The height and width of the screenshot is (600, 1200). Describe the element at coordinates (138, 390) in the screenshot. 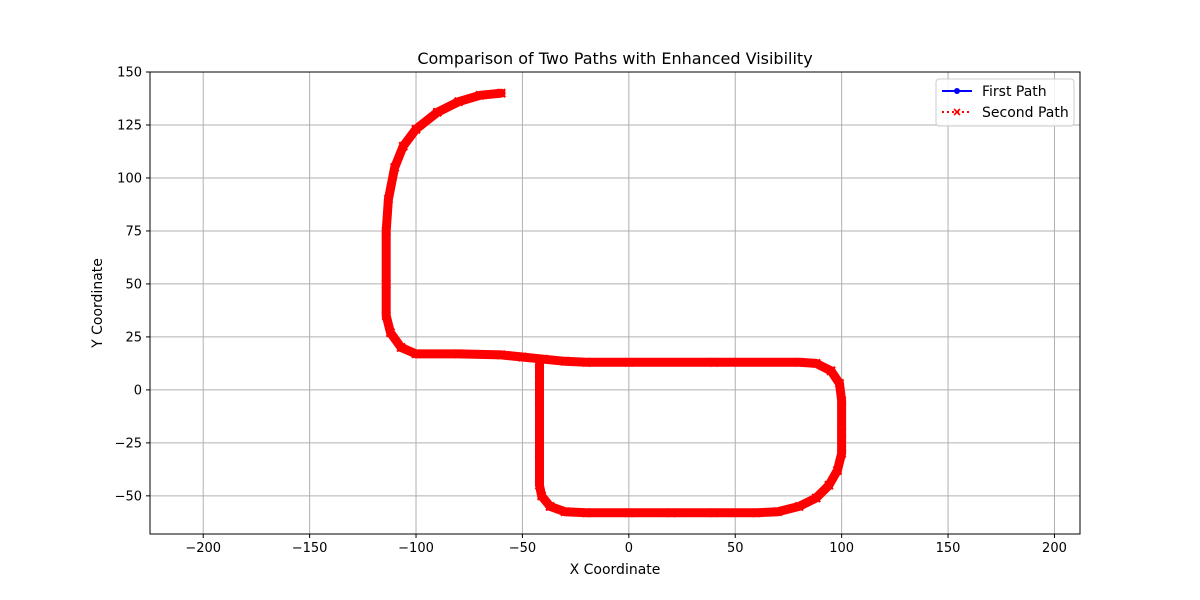

I see `y-tick-label: 0` at that location.